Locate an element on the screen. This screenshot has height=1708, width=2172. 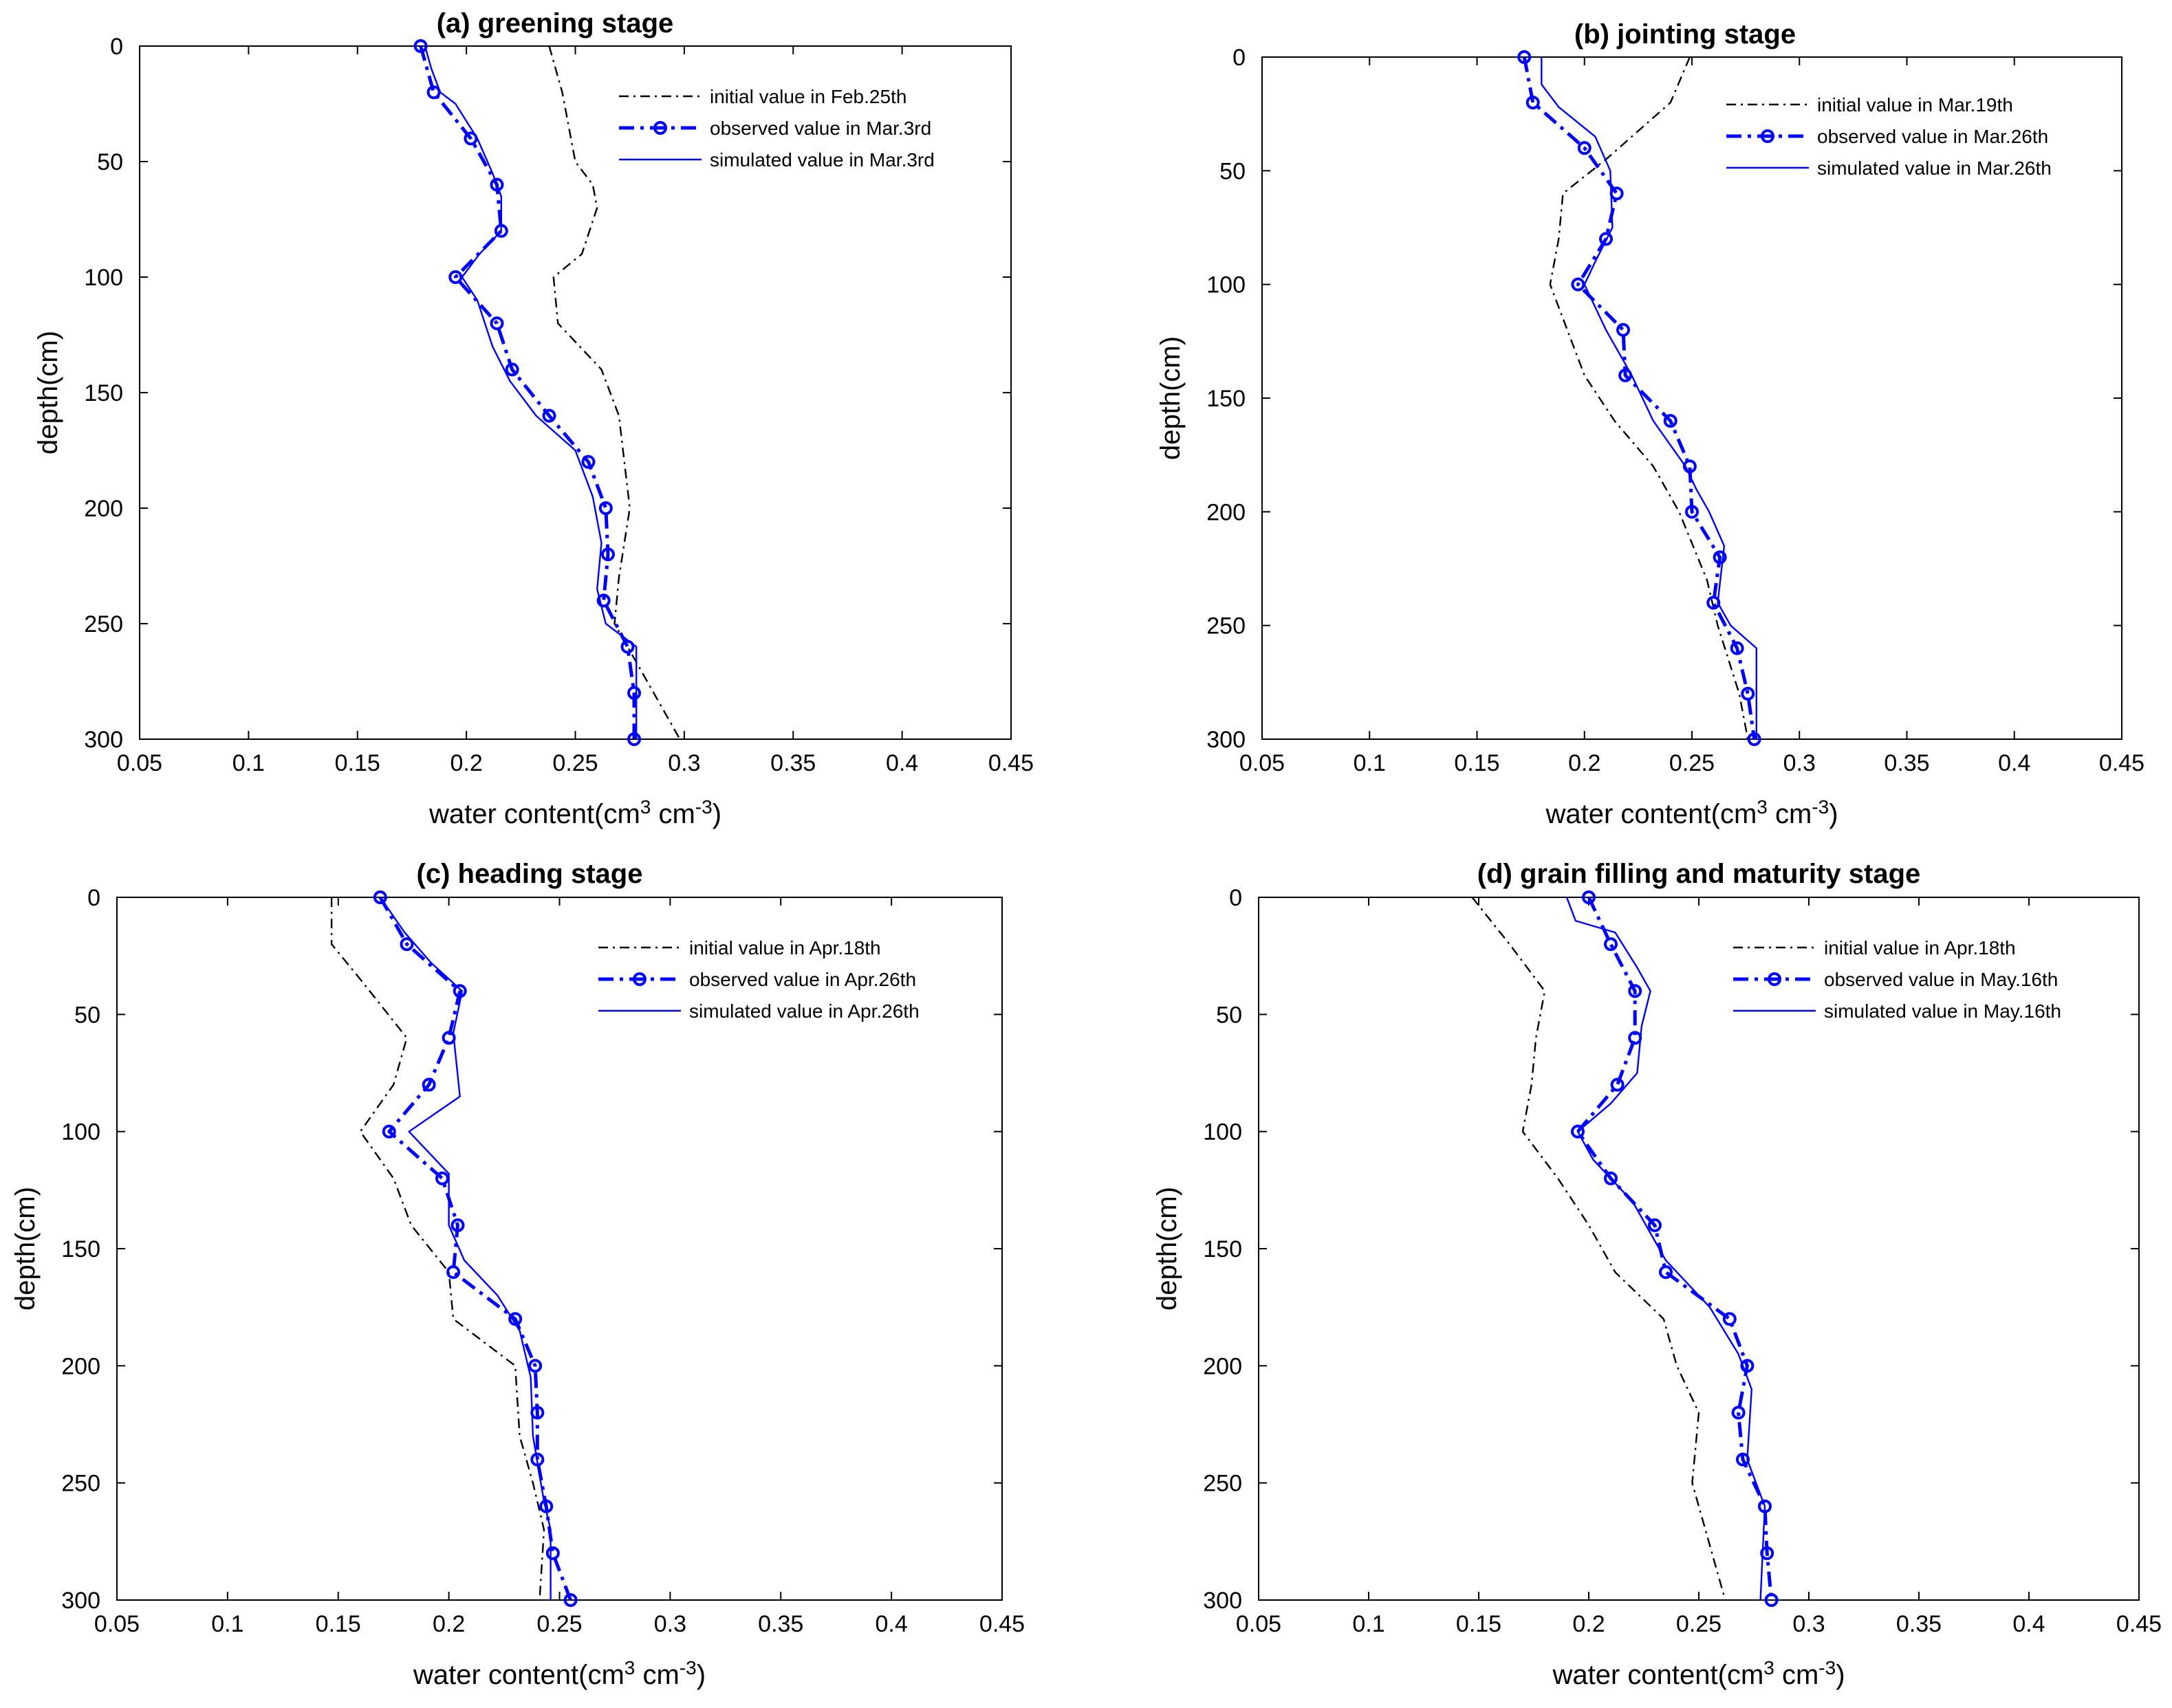
legend-label-2: simulated value in Mar.26th is located at coordinates (1934, 168).